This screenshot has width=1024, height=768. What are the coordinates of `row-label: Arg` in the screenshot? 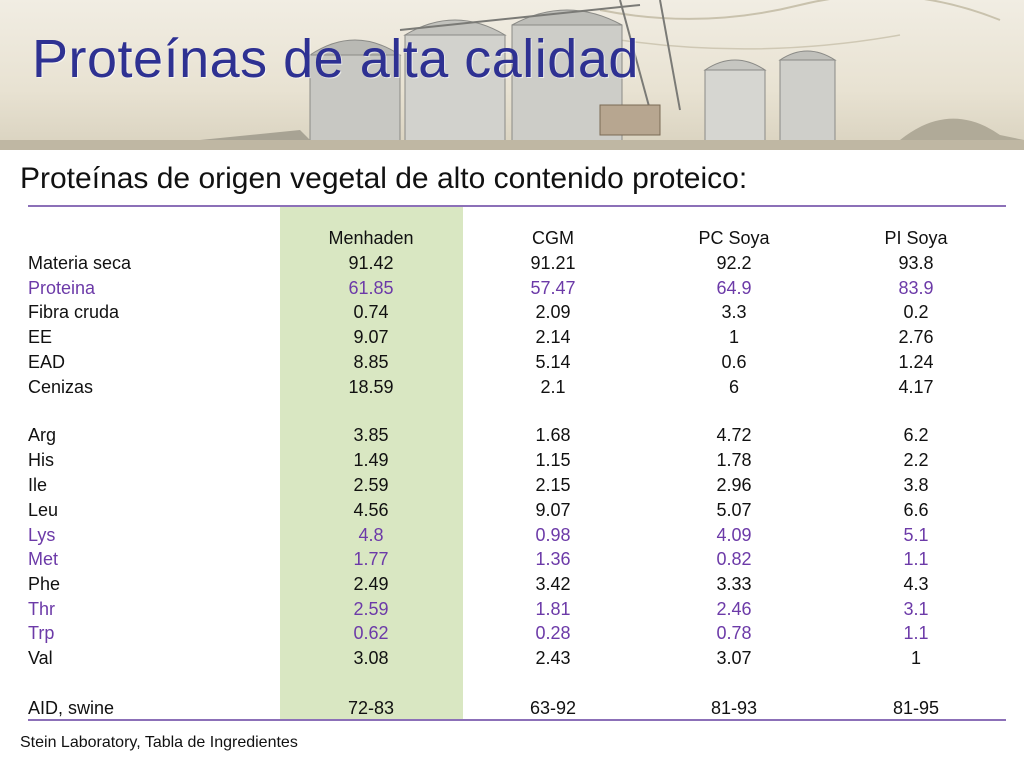 It's located at (42, 435).